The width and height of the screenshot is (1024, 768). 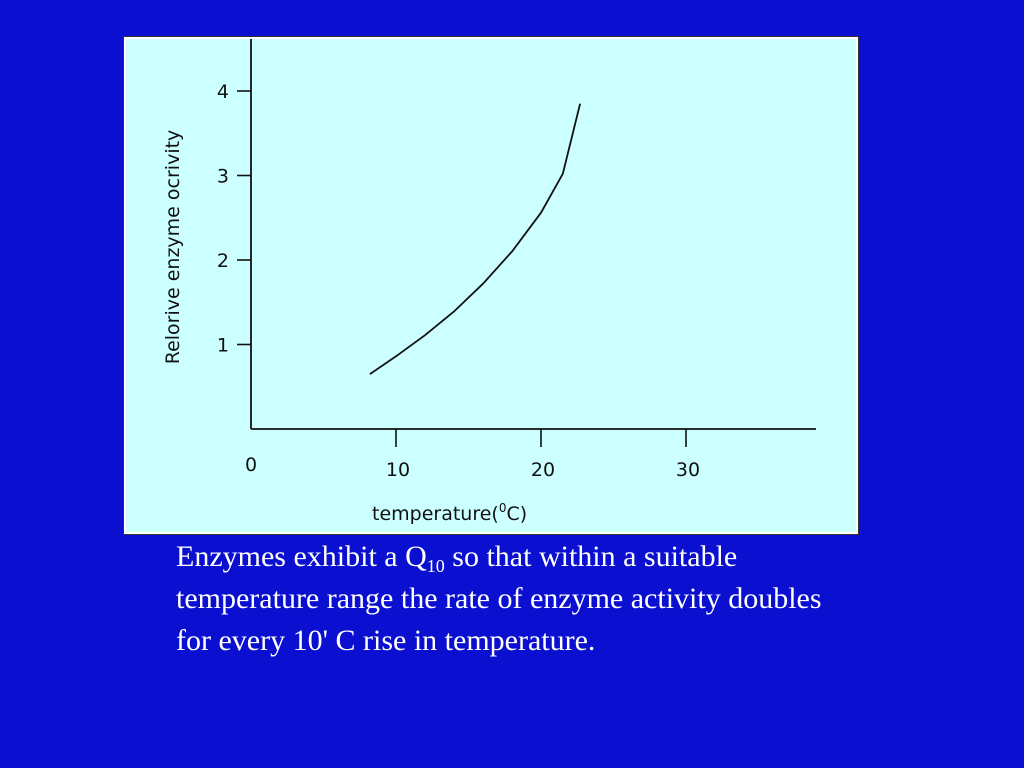 I want to click on y-tick-group: 1 2 3 4, so click(x=234, y=219).